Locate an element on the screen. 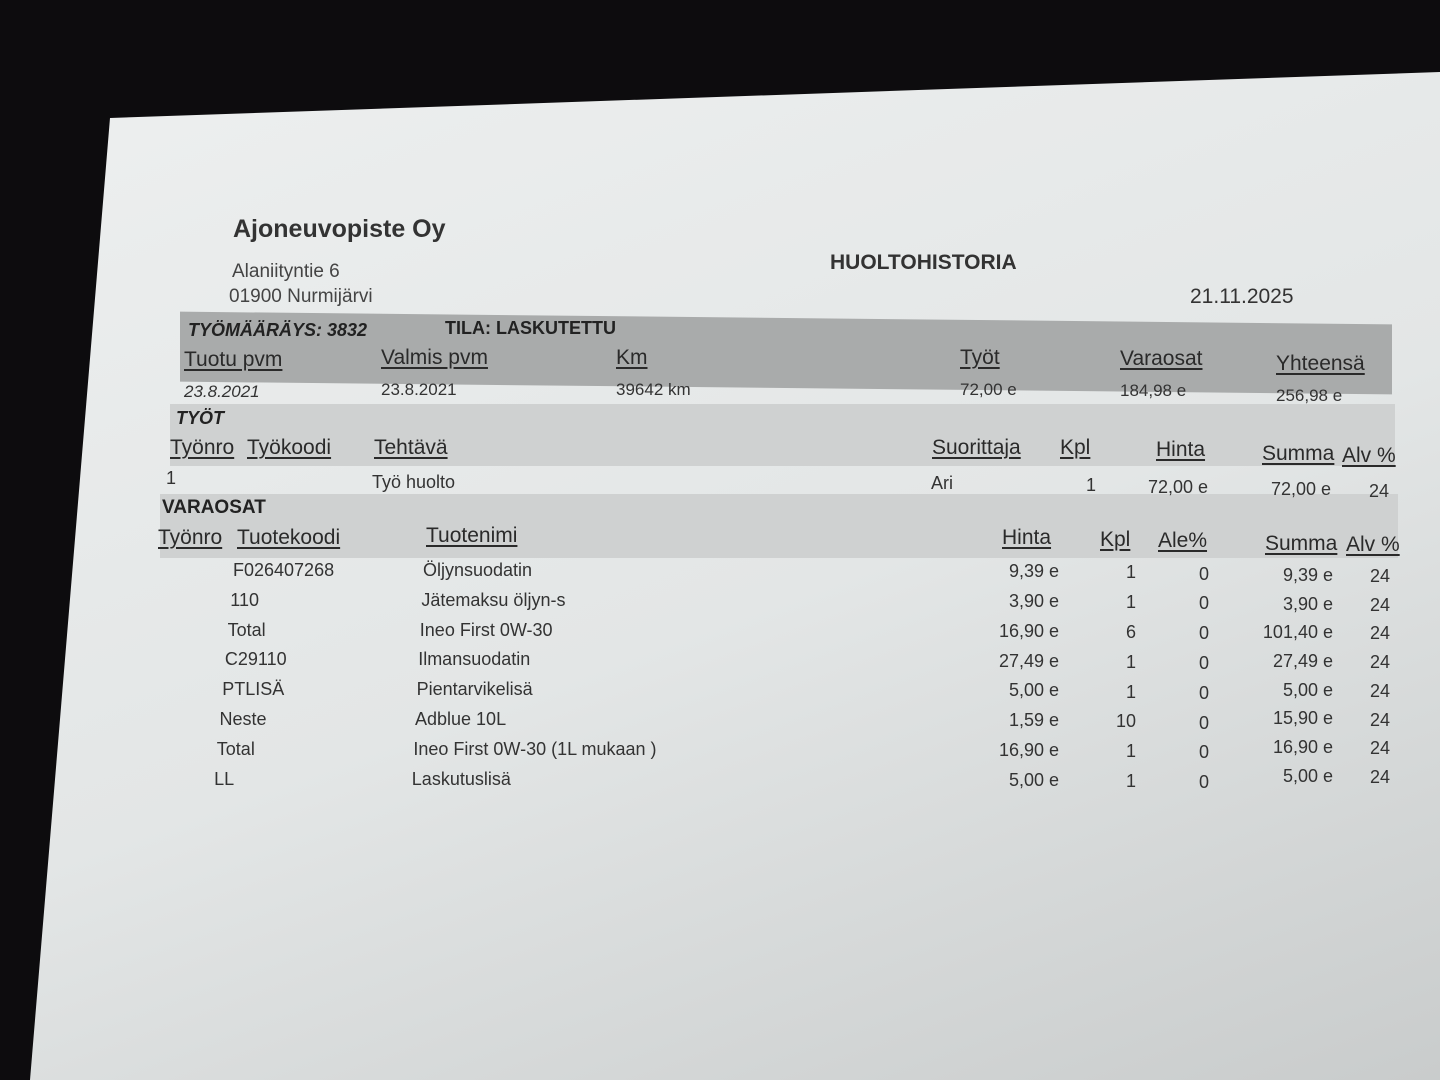 This screenshot has width=1440, height=1080. work-row-cell: 24 is located at coordinates (1378, 490).